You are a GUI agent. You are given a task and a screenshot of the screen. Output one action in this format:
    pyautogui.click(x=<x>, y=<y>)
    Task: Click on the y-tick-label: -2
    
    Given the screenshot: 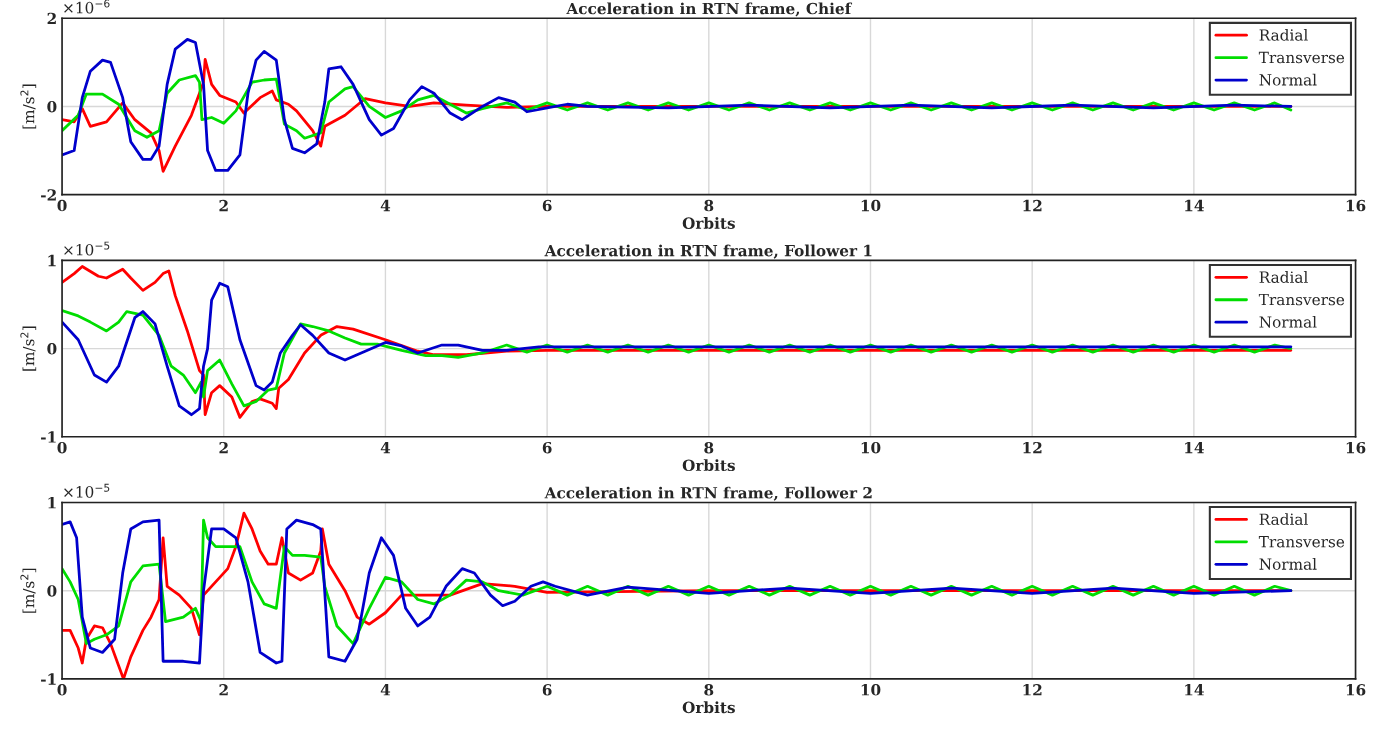 What is the action you would take?
    pyautogui.click(x=48, y=195)
    